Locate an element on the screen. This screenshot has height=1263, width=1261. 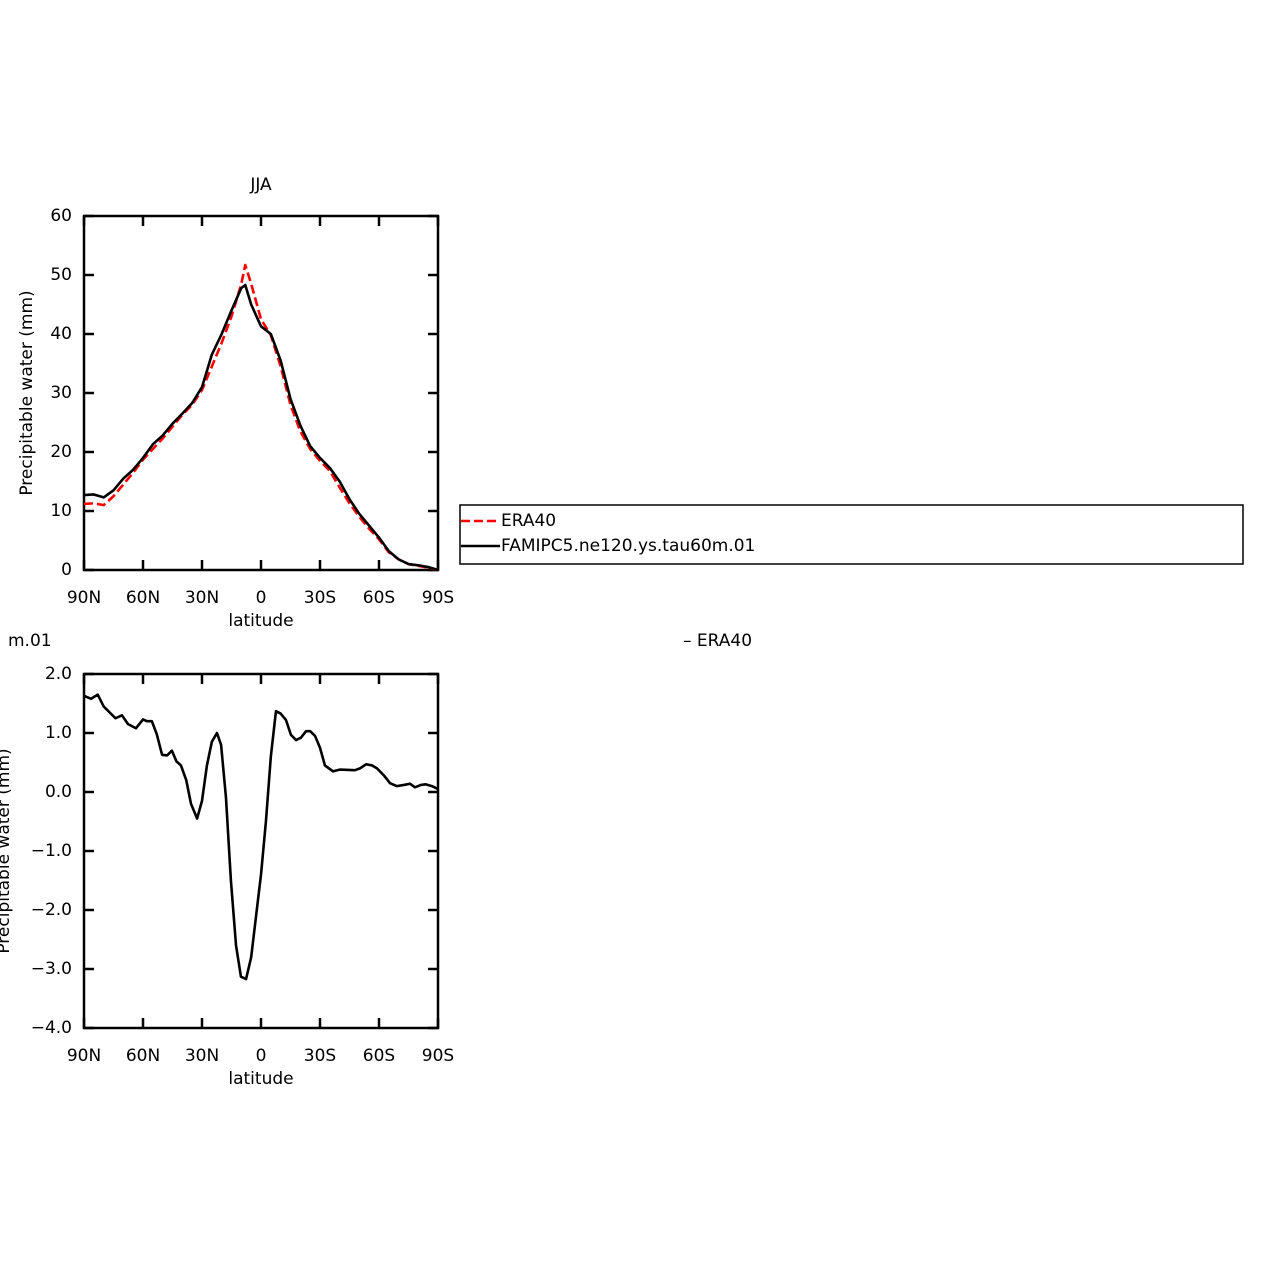
y-tick-label: 2.0 is located at coordinates (58, 674).